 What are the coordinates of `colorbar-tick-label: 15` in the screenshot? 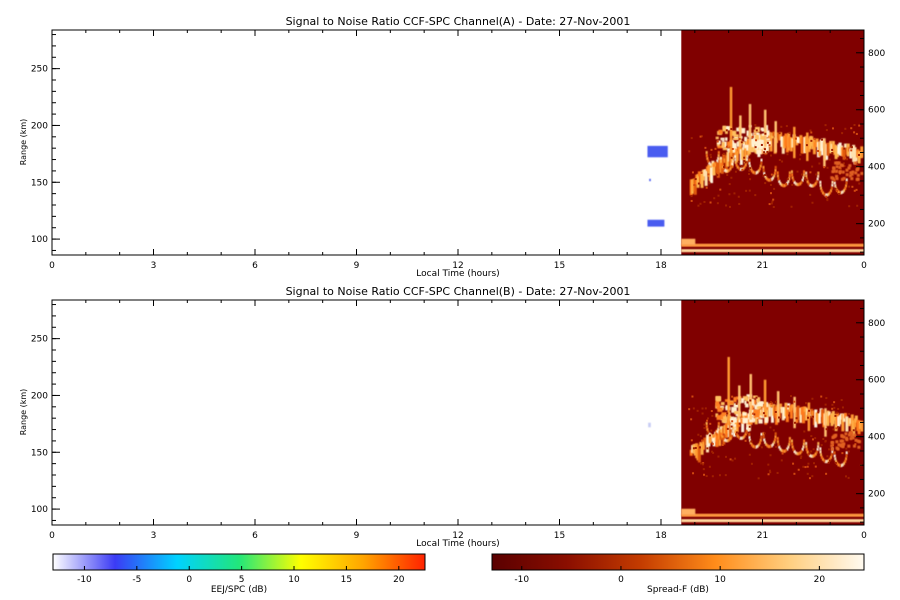 It's located at (346, 580).